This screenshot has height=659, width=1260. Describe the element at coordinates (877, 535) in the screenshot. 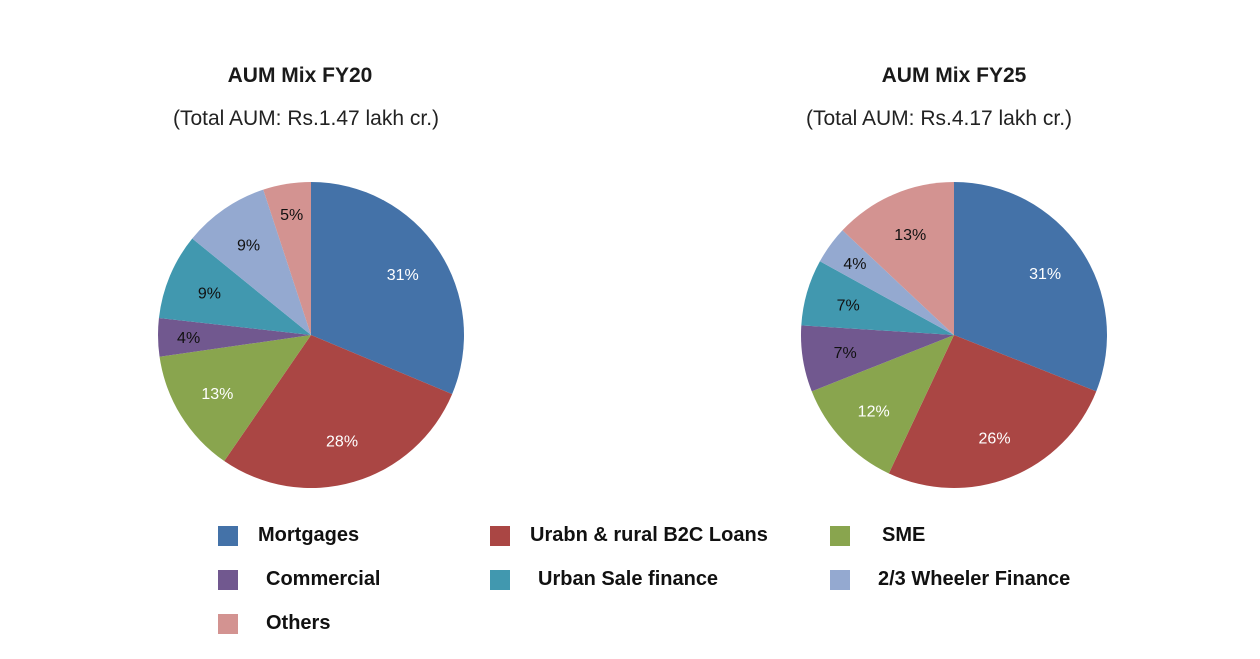

I see `legend-item-sme: SME` at that location.